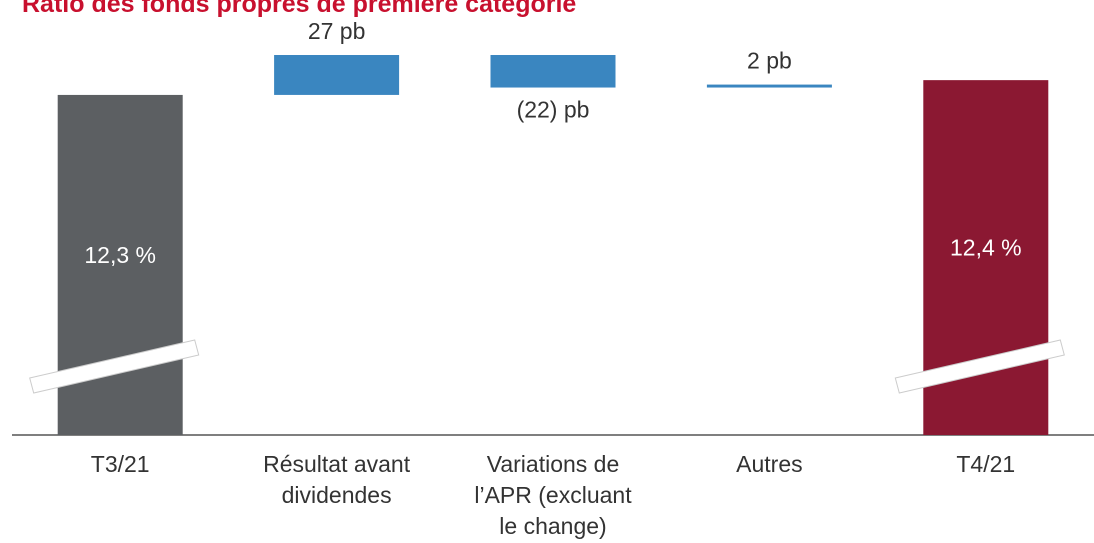  Describe the element at coordinates (553, 110) in the screenshot. I see `value-label: (22) pb` at that location.